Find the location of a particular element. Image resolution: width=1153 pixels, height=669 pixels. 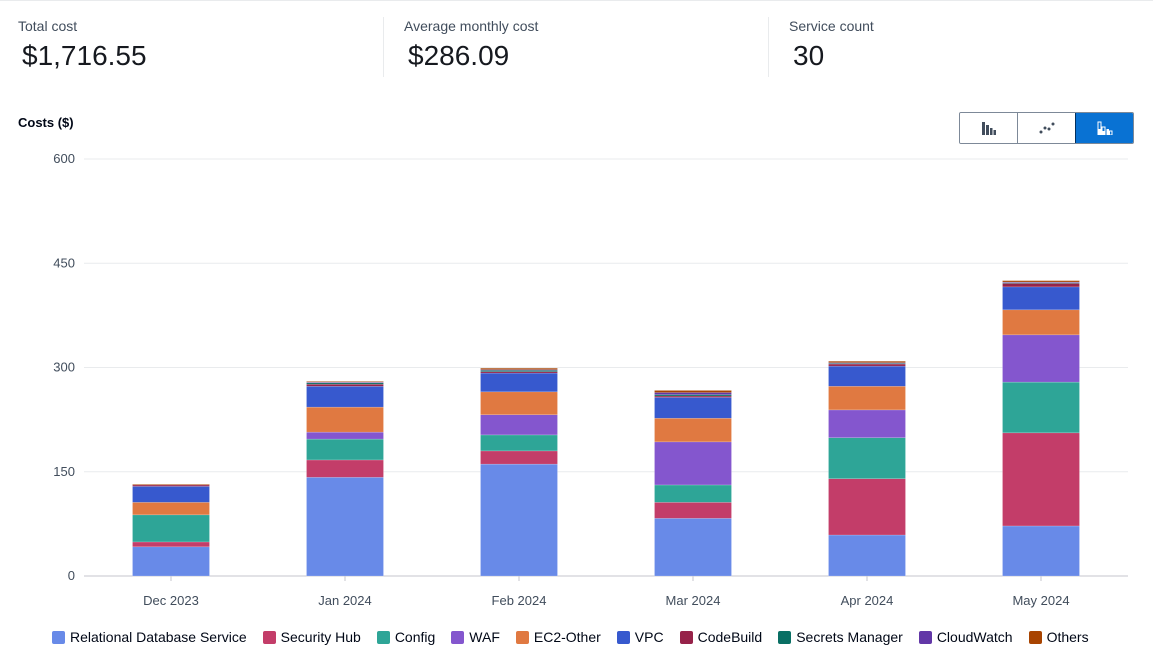

bar-chart-toggle-button is located at coordinates (988, 128).